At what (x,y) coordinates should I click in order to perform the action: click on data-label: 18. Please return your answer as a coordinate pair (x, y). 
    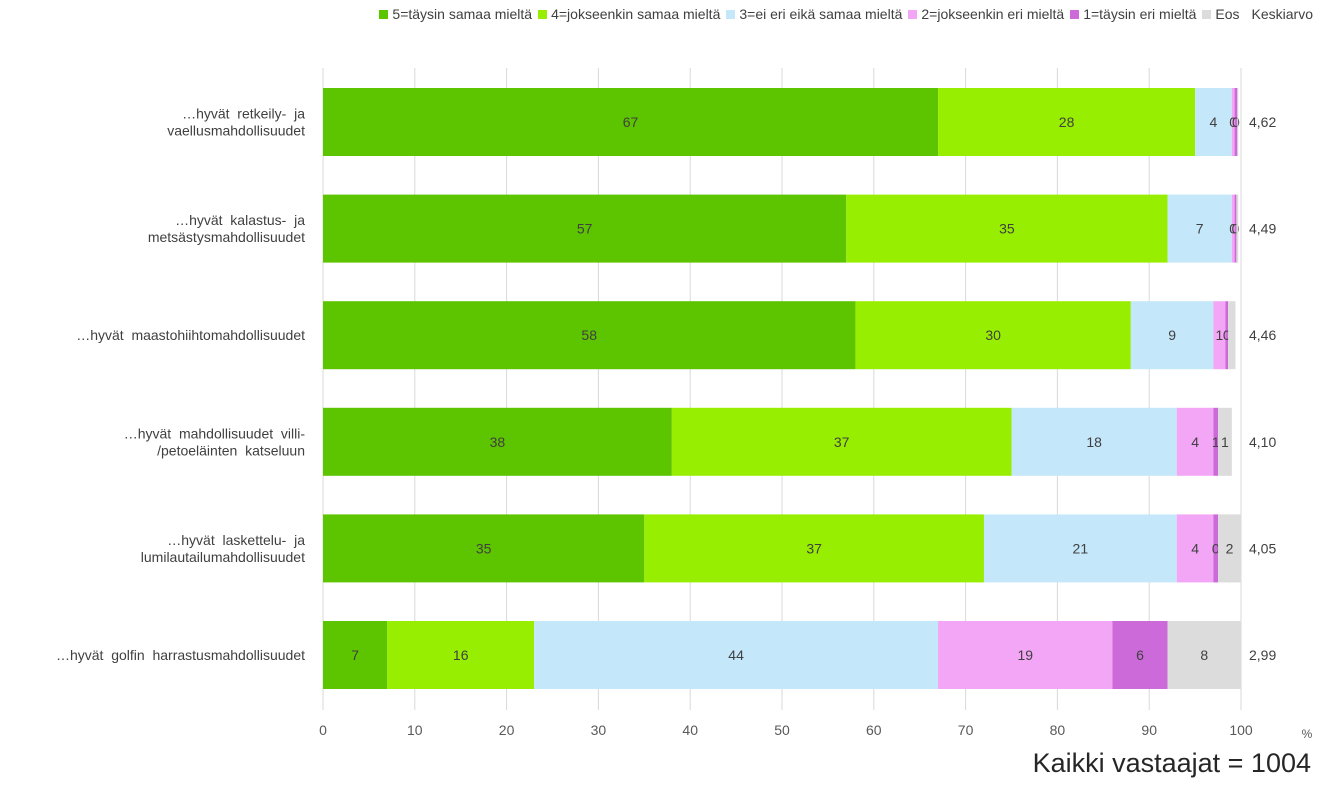
    Looking at the image, I should click on (1094, 442).